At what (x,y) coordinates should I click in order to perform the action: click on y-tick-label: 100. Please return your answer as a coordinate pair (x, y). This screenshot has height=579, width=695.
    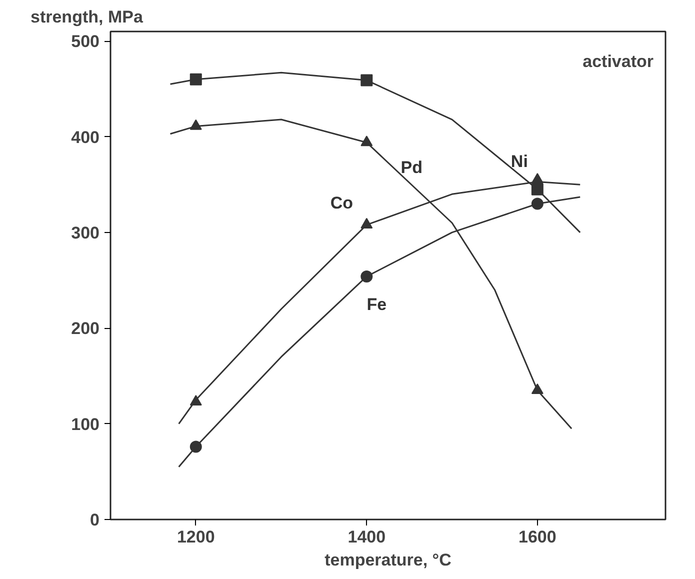
    Looking at the image, I should click on (85, 424).